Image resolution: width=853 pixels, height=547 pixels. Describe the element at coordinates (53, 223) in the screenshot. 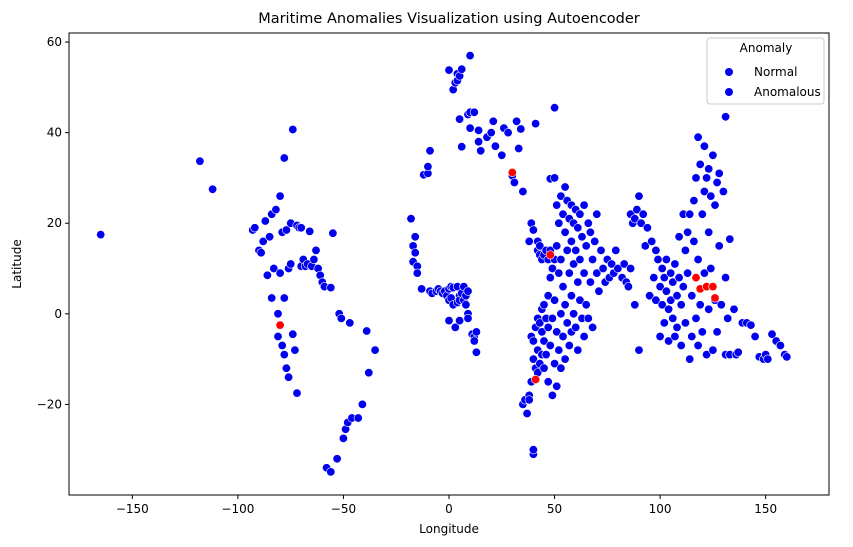

I see `y-axis: −20 0 20 40 60` at that location.